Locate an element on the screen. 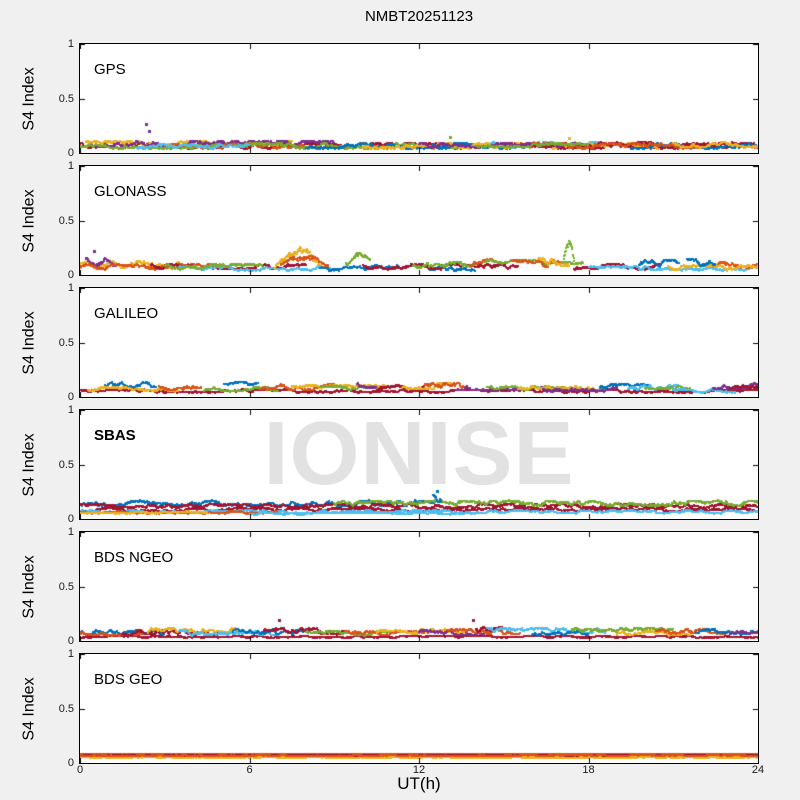 The height and width of the screenshot is (800, 800). panel-bds-ngeo: S4 Index 1 0.5 0 BDS NGEO is located at coordinates (390, 586).